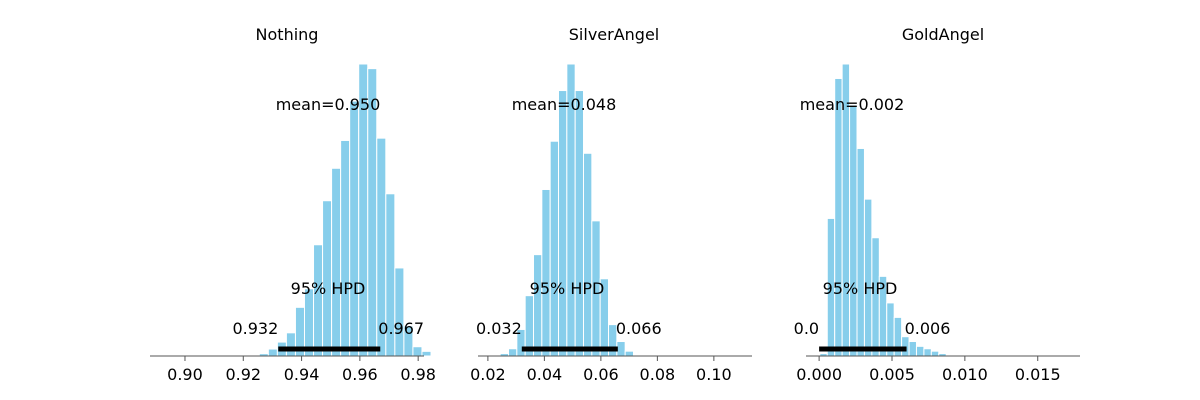 Image resolution: width=1200 pixels, height=400 pixels. I want to click on panel-title: Nothing, so click(287, 34).